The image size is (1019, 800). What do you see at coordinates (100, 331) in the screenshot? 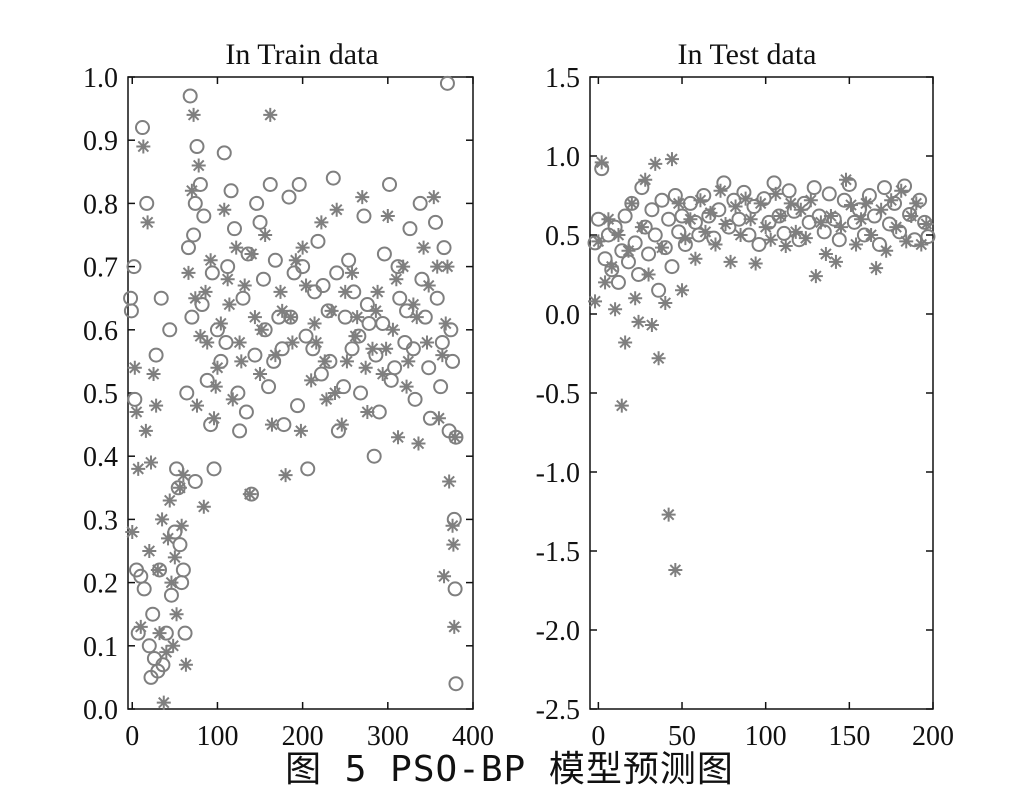
I see `y-tick-label: 0.6` at bounding box center [100, 331].